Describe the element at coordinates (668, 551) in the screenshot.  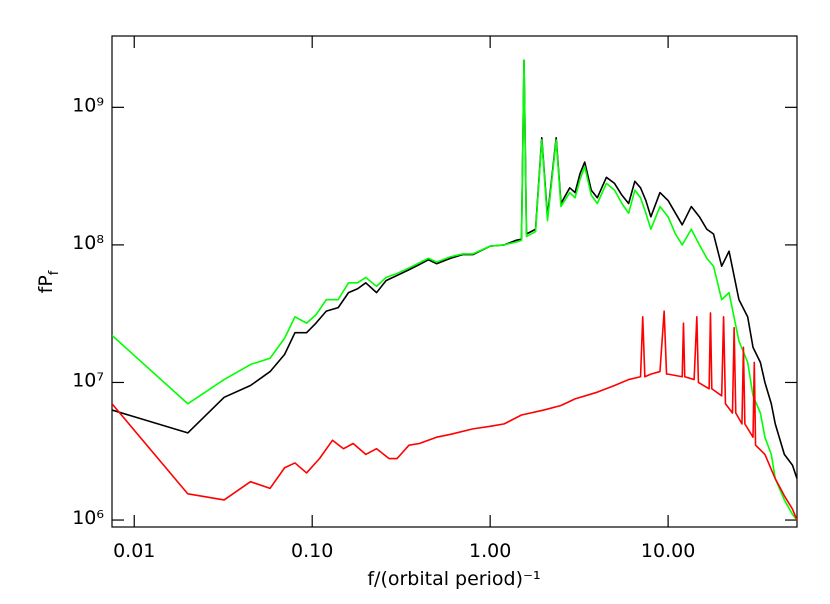
I see `x-tick-label: 10.00` at that location.